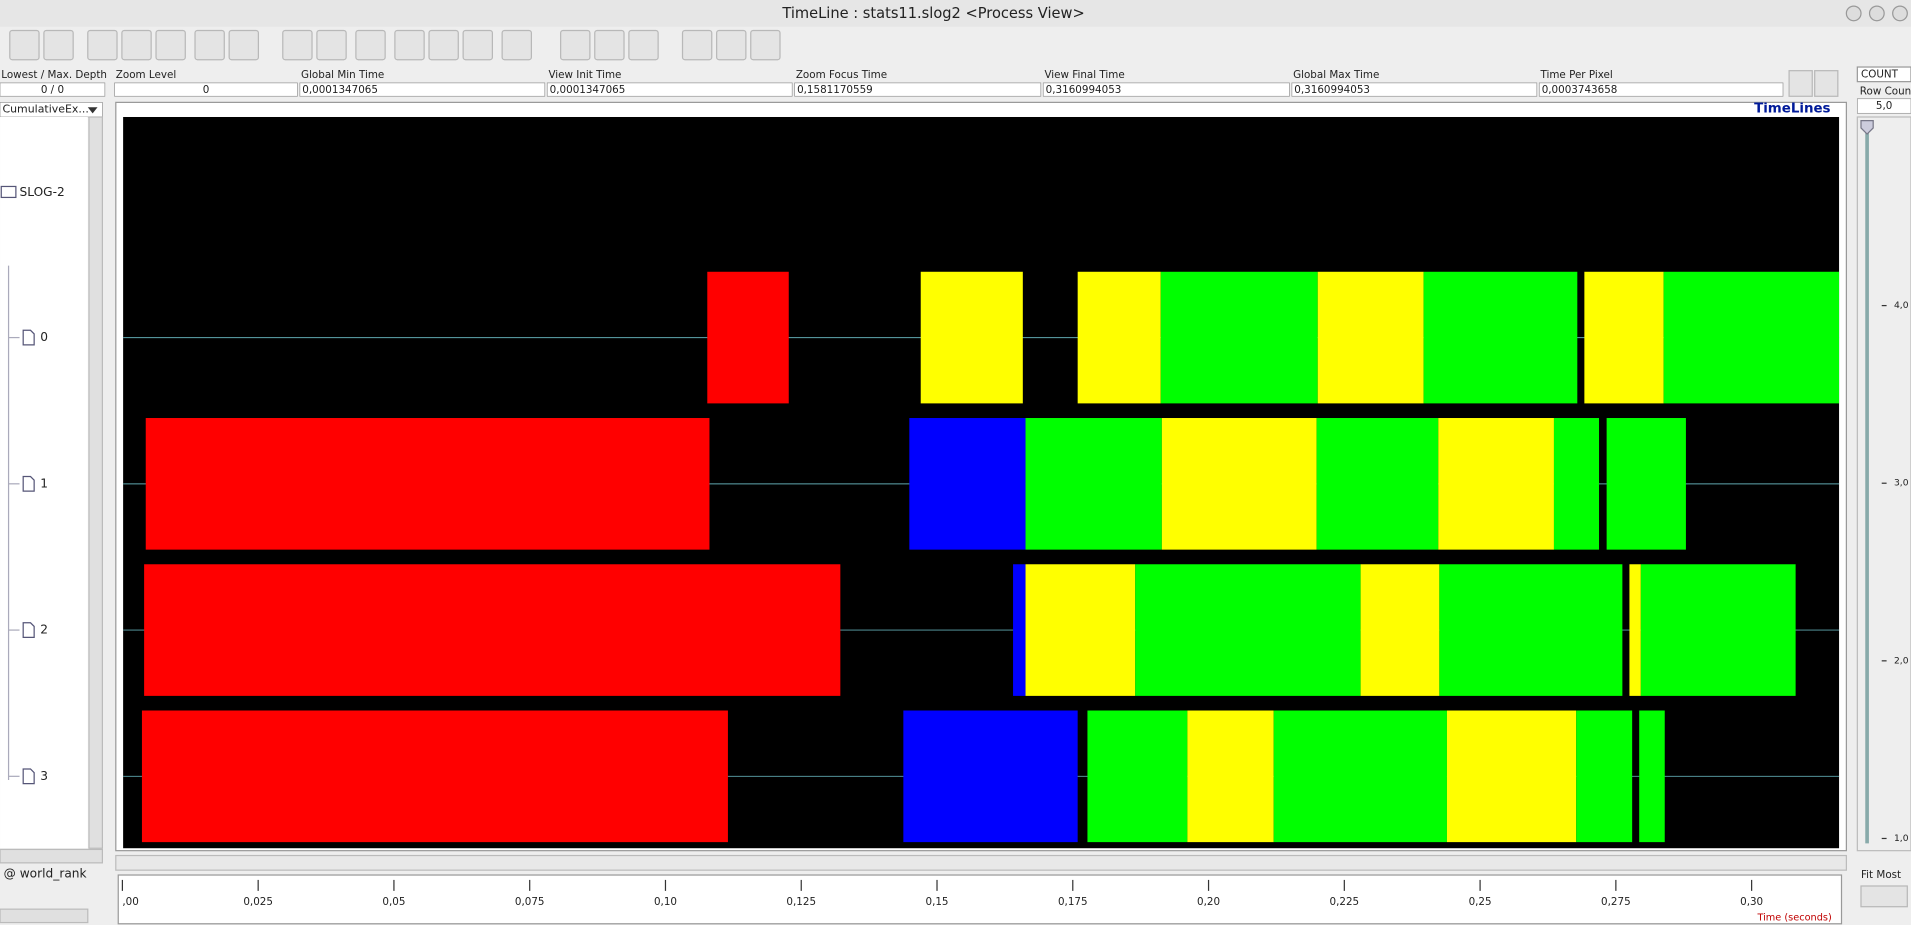  What do you see at coordinates (52, 856) in the screenshot?
I see `horizontal-scrollbar` at bounding box center [52, 856].